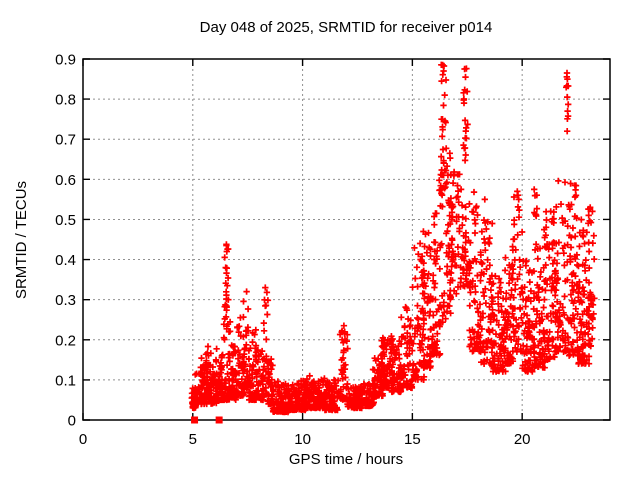 This screenshot has height=480, width=640. I want to click on baseline-square-markers, so click(207, 420).